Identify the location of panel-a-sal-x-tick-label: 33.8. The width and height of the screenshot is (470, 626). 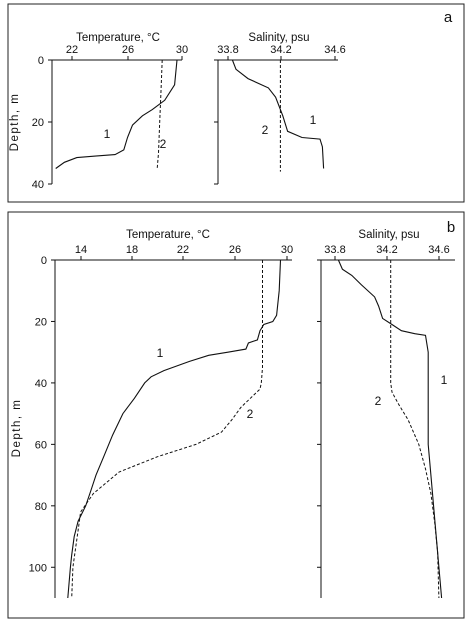
(227, 50).